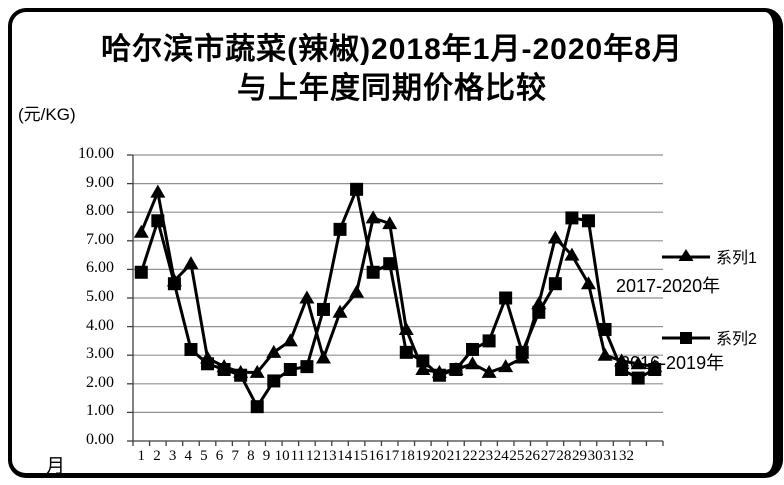  What do you see at coordinates (329, 456) in the screenshot?
I see `x-axis-tick-label: 13` at bounding box center [329, 456].